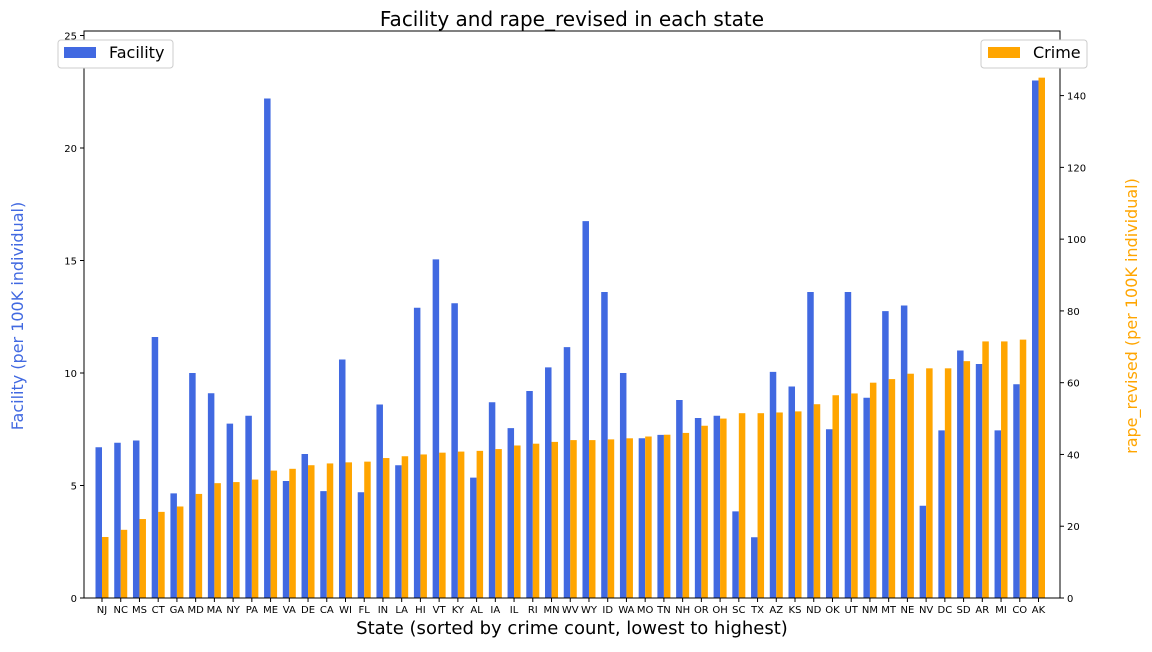  What do you see at coordinates (1076, 240) in the screenshot?
I see `y-right-tick-label: 100` at bounding box center [1076, 240].